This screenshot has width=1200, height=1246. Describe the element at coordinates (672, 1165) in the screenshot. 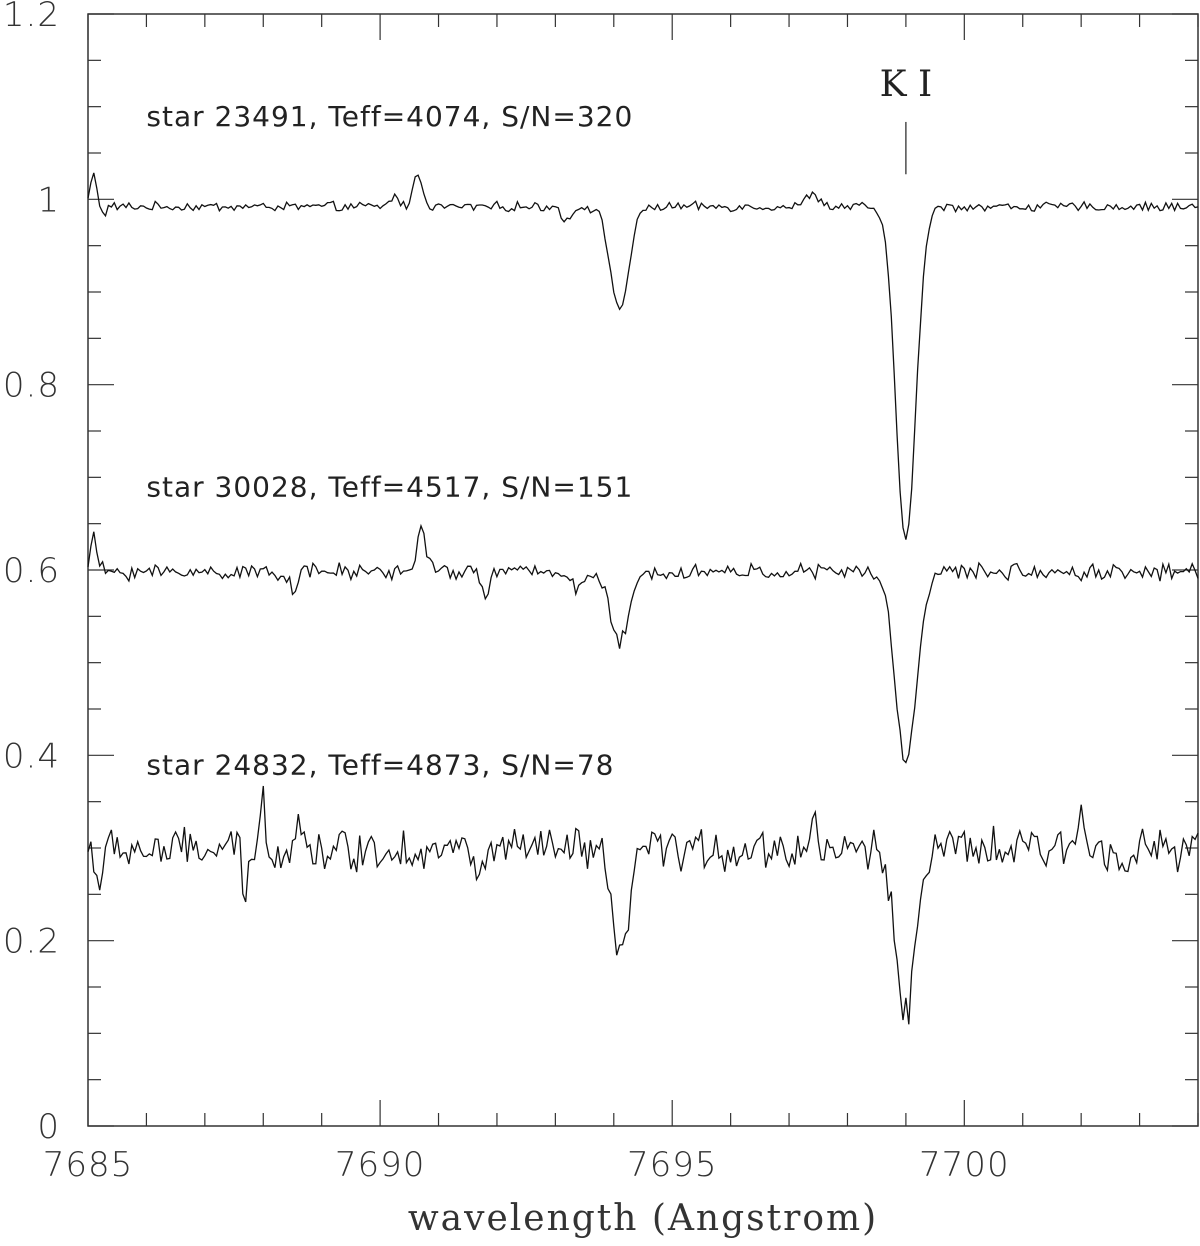

I see `x-tick-label: 7695` at that location.